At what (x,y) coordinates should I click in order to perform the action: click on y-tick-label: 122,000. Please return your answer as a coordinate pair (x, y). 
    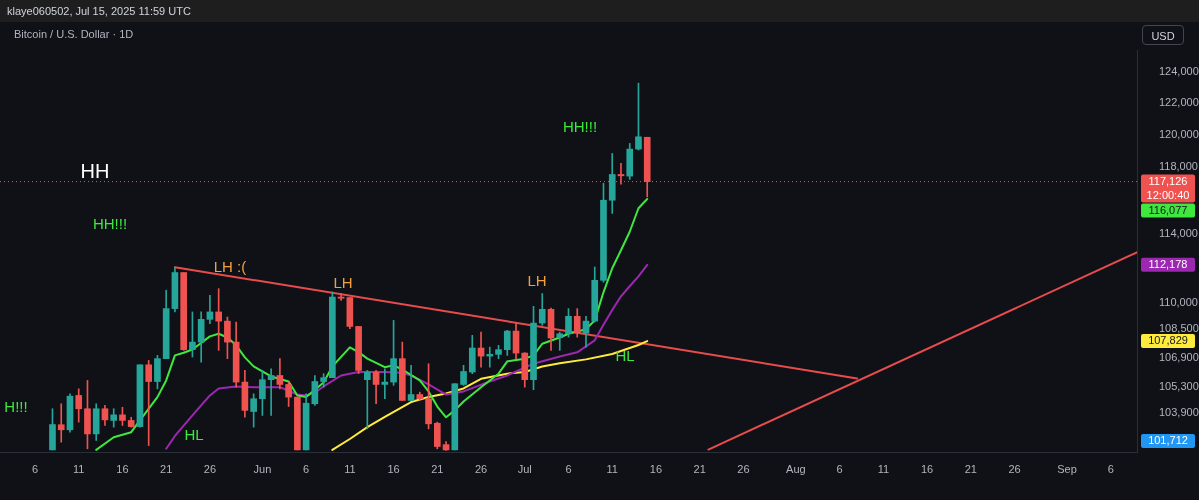
    Looking at the image, I should click on (1179, 102).